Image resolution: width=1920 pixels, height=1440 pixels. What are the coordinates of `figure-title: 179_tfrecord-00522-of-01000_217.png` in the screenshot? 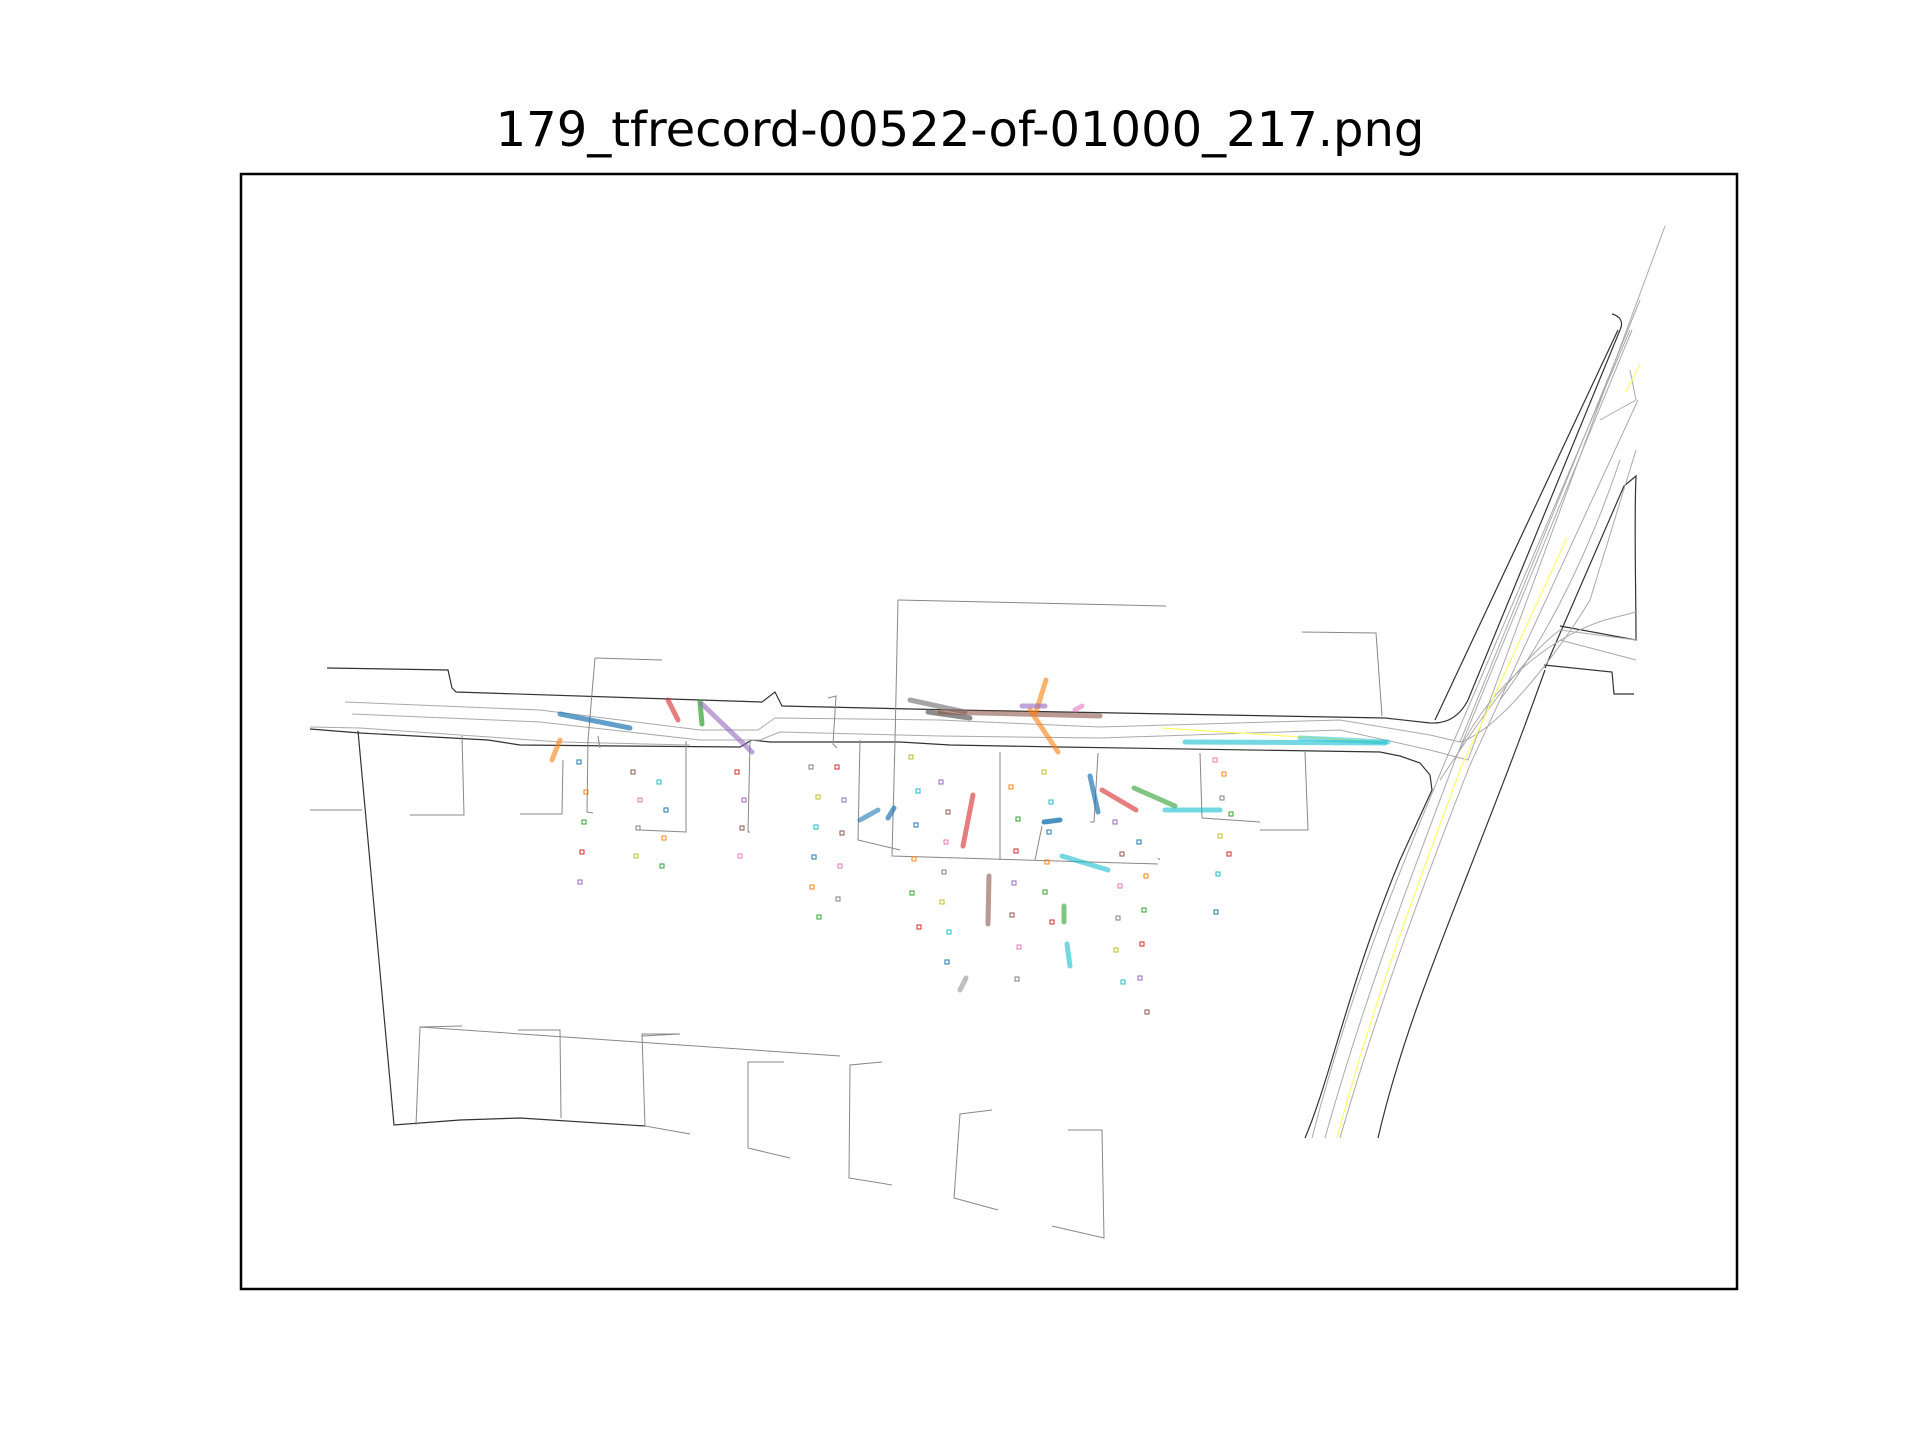 It's located at (960, 130).